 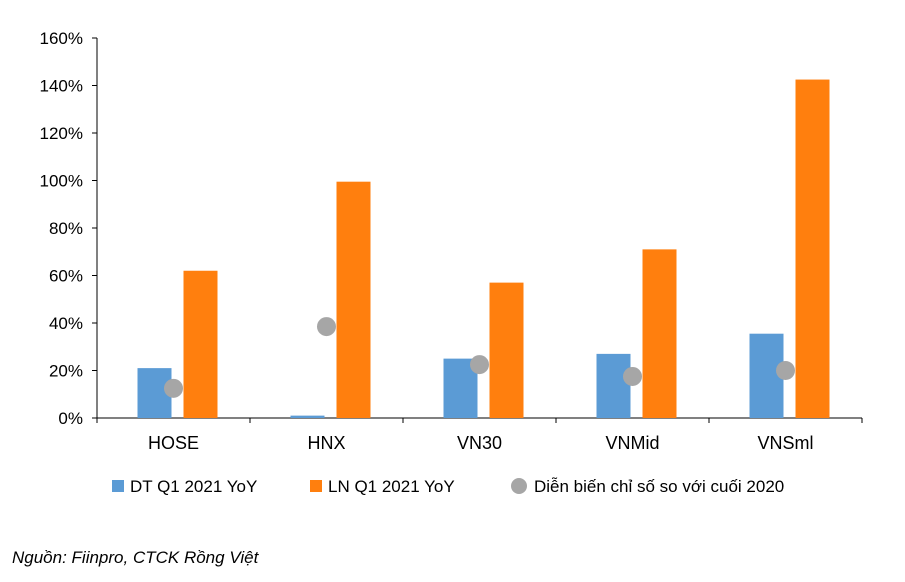 I want to click on source-note: Nguồn: Fiinpro, CTCK Rồng Việt, so click(x=135, y=557).